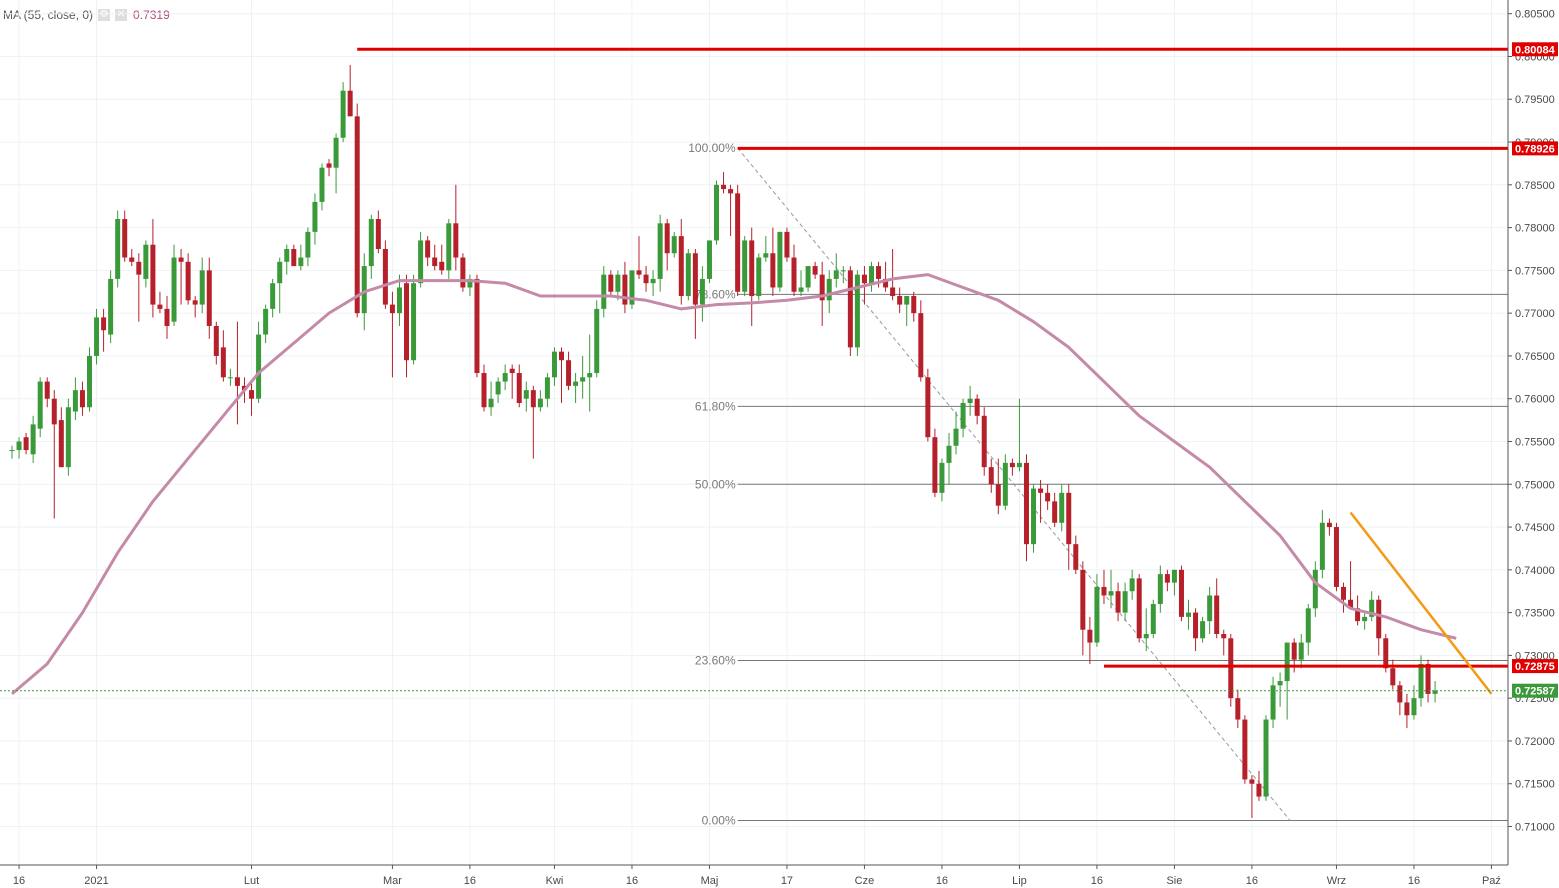  I want to click on time-tick-label: 17, so click(787, 881).